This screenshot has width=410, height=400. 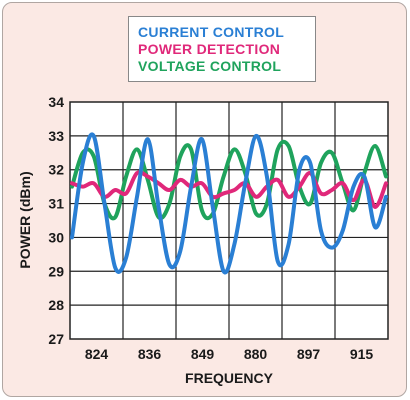 I want to click on x-tick-label: 849, so click(x=203, y=354).